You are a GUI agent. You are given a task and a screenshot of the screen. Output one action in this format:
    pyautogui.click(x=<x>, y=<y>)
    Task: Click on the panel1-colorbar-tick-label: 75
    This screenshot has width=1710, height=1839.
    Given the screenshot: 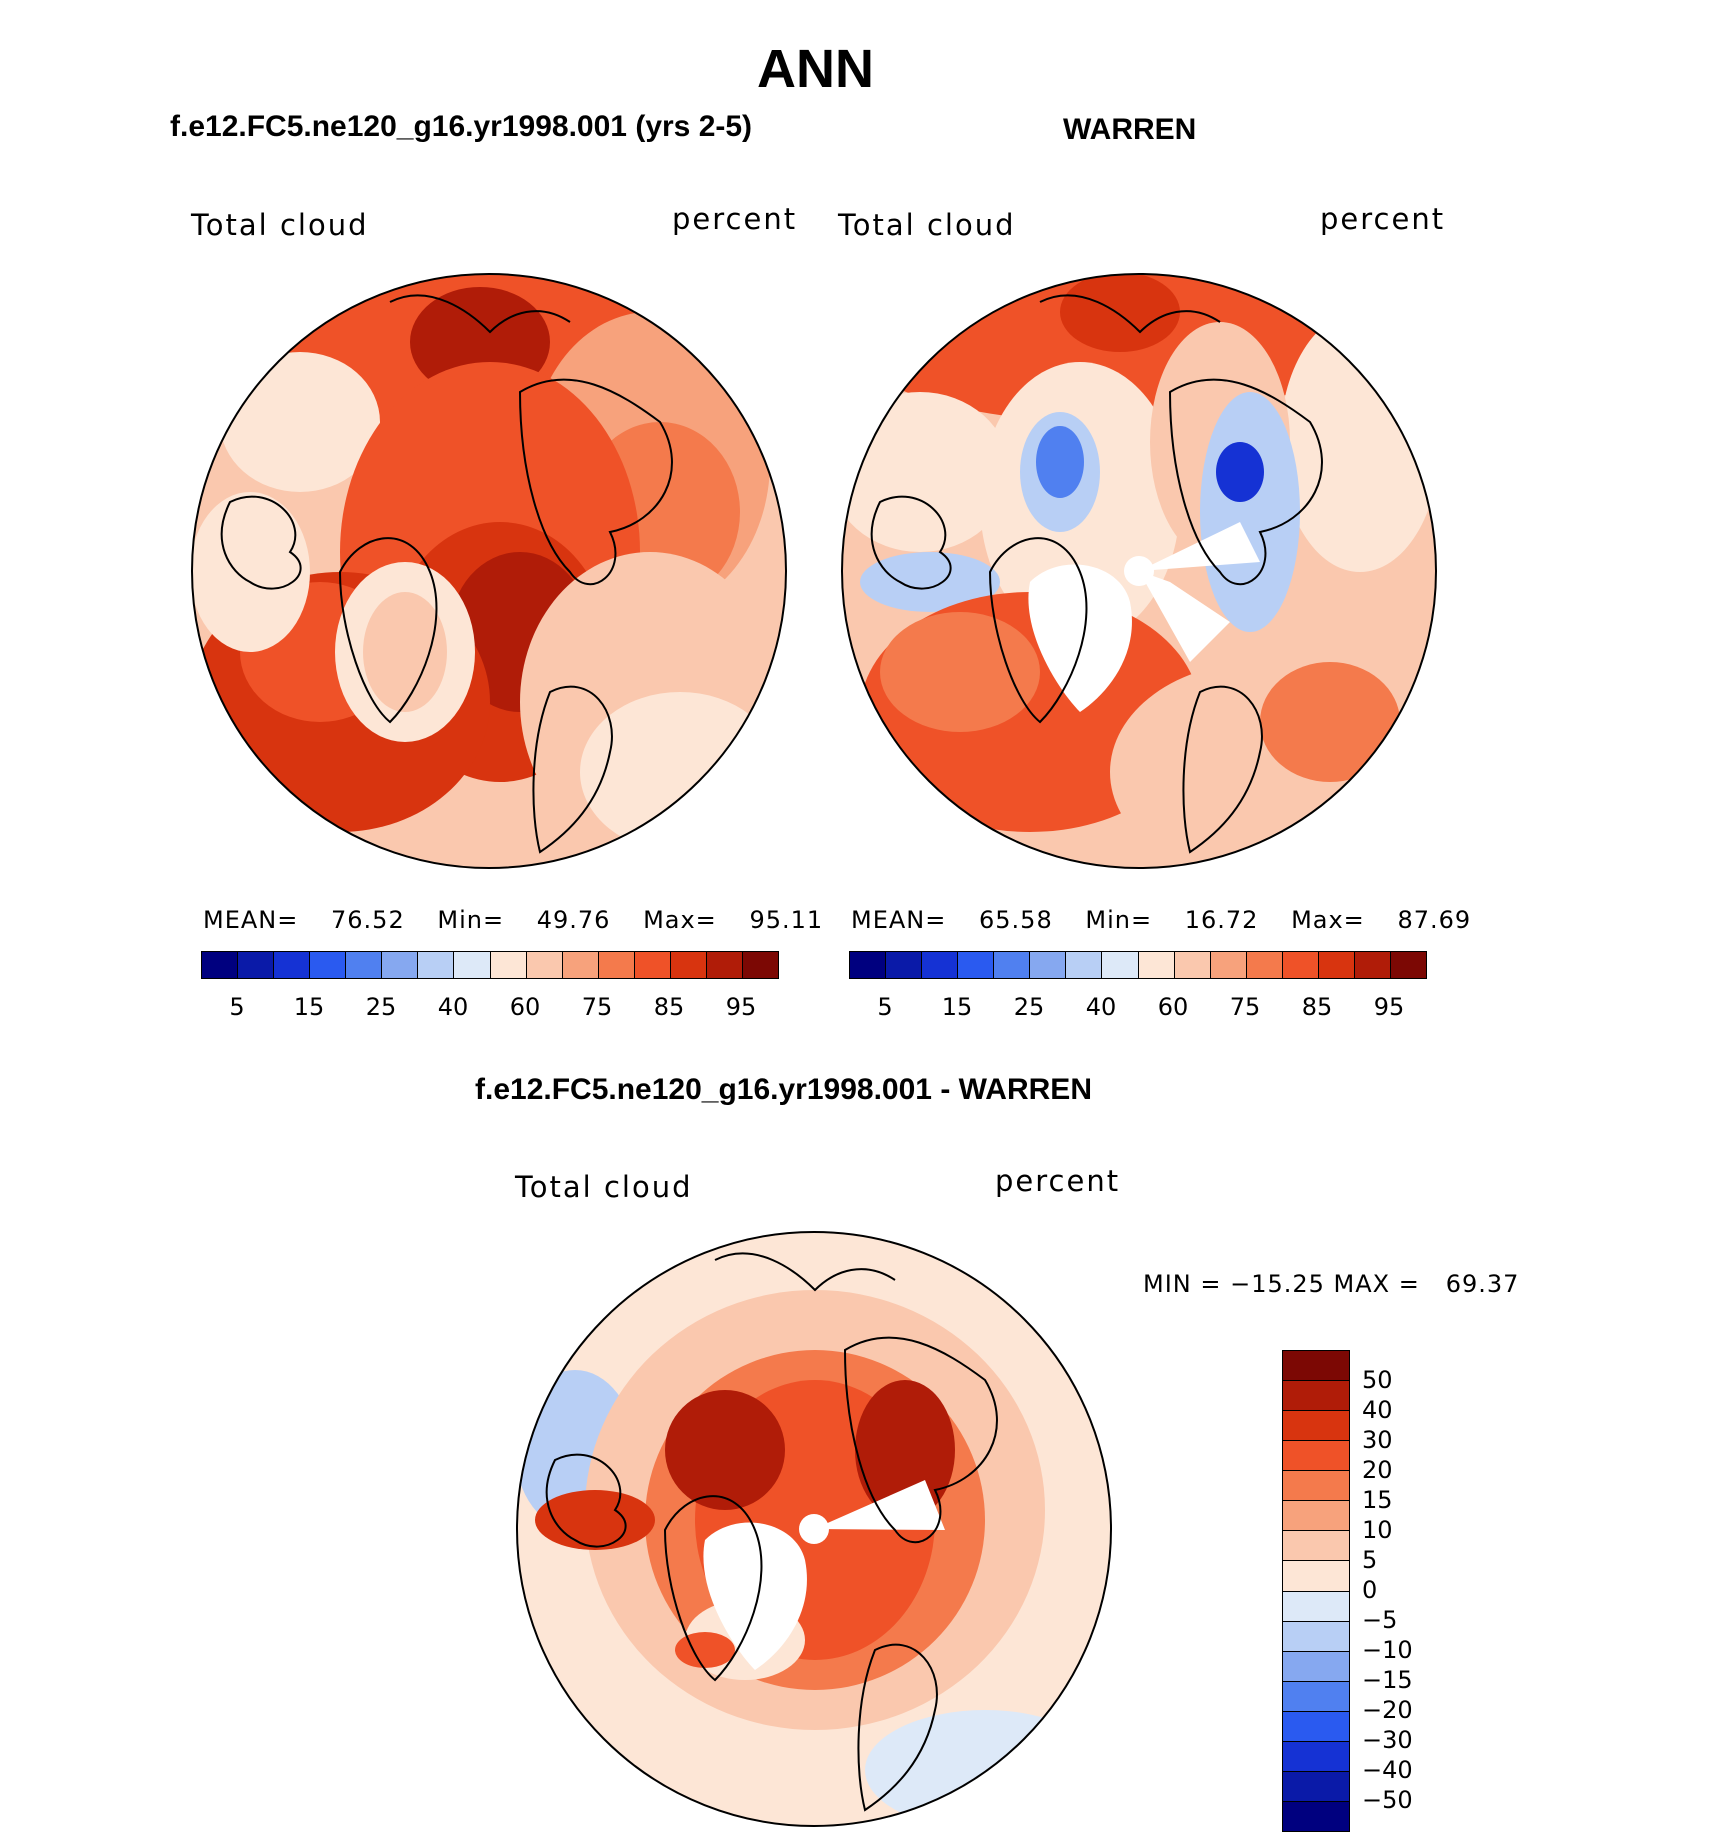 What is the action you would take?
    pyautogui.click(x=597, y=1007)
    